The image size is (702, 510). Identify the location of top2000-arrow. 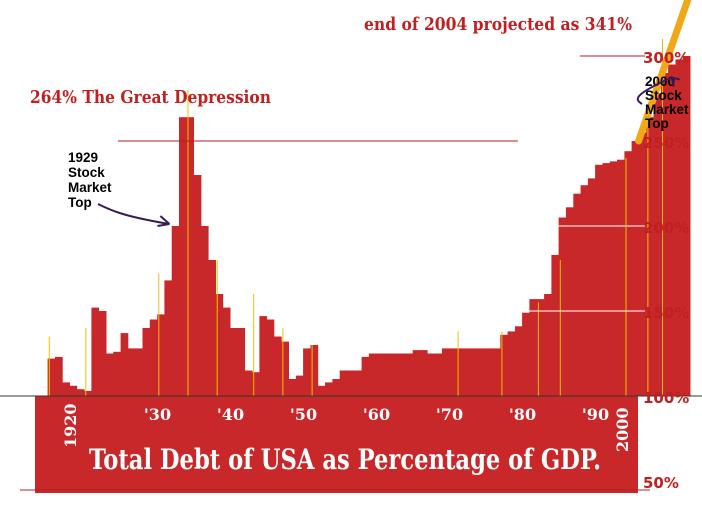
(654, 90).